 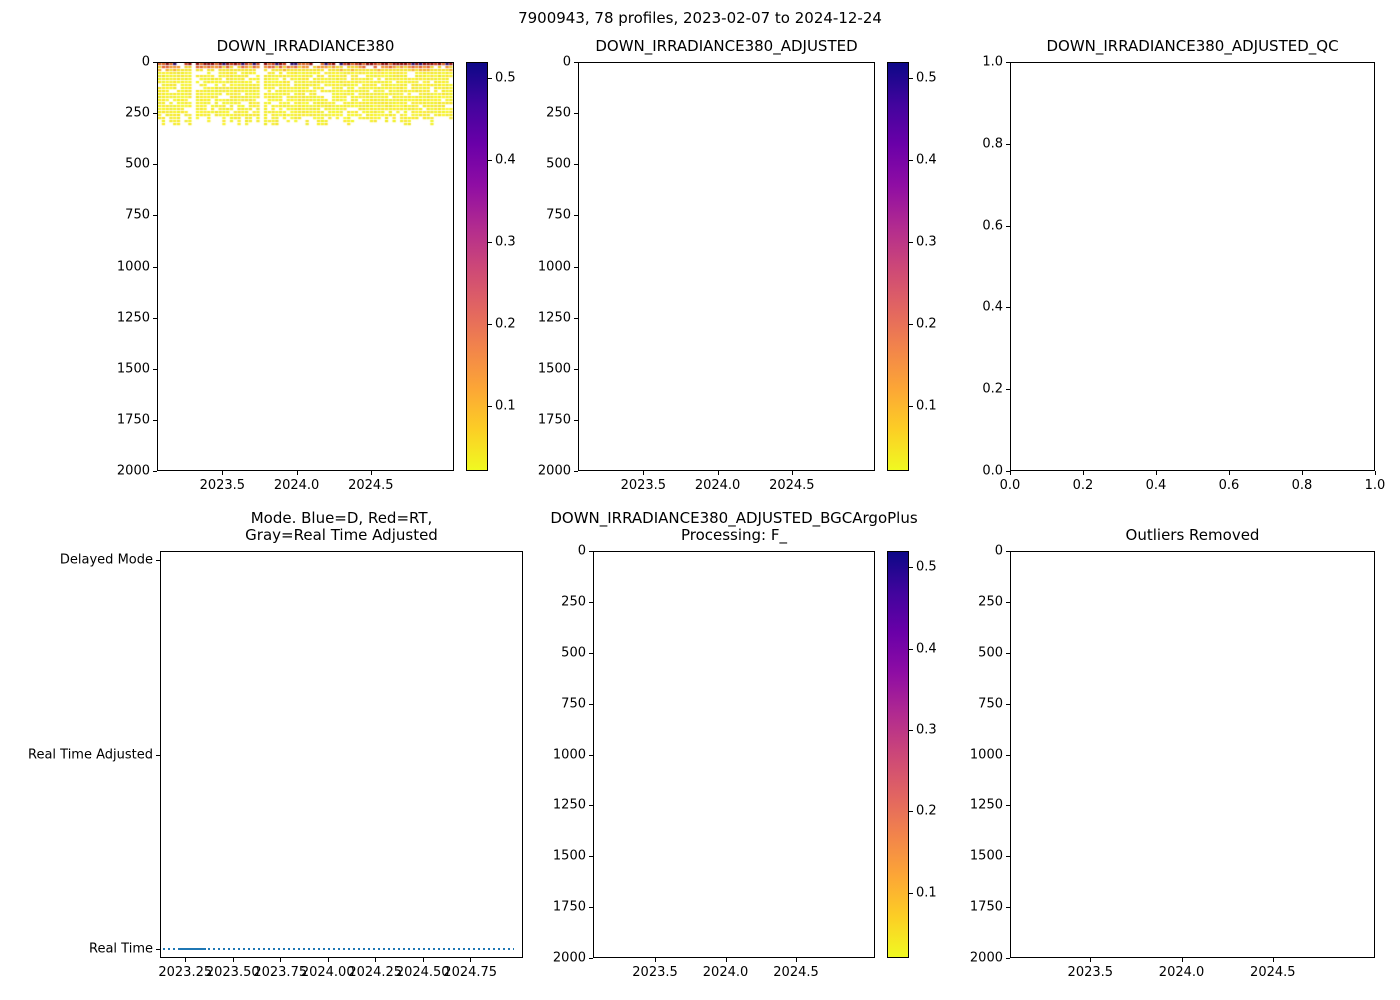 What do you see at coordinates (305, 266) in the screenshot?
I see `heatmap-irr380` at bounding box center [305, 266].